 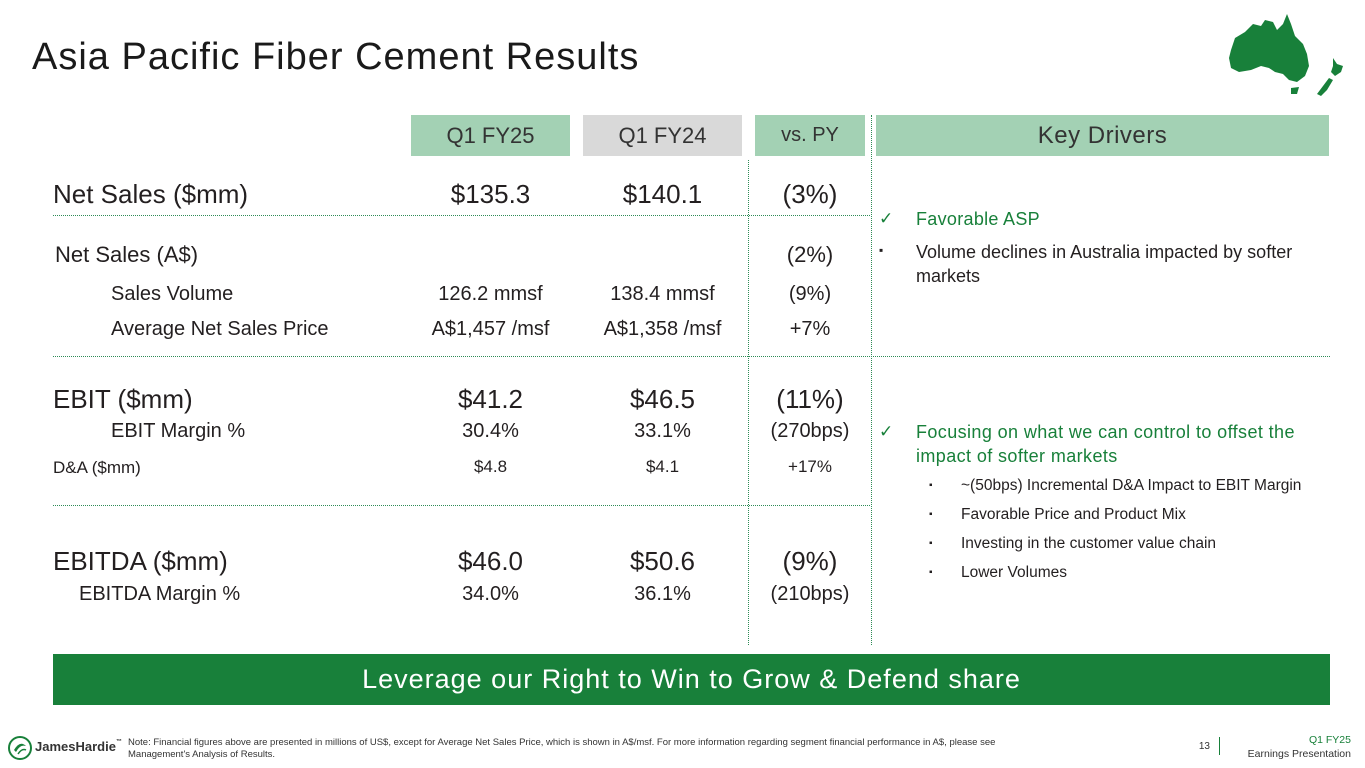 I want to click on ebitda-margin-label: EBITDA Margin %, so click(x=160, y=594).